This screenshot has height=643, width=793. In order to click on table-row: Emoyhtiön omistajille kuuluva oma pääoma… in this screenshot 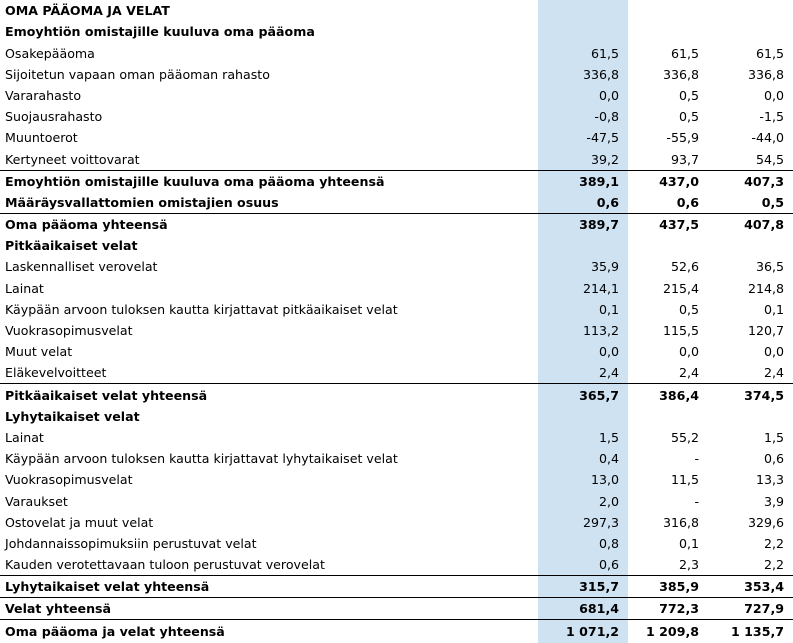, I will do `click(396, 180)`.